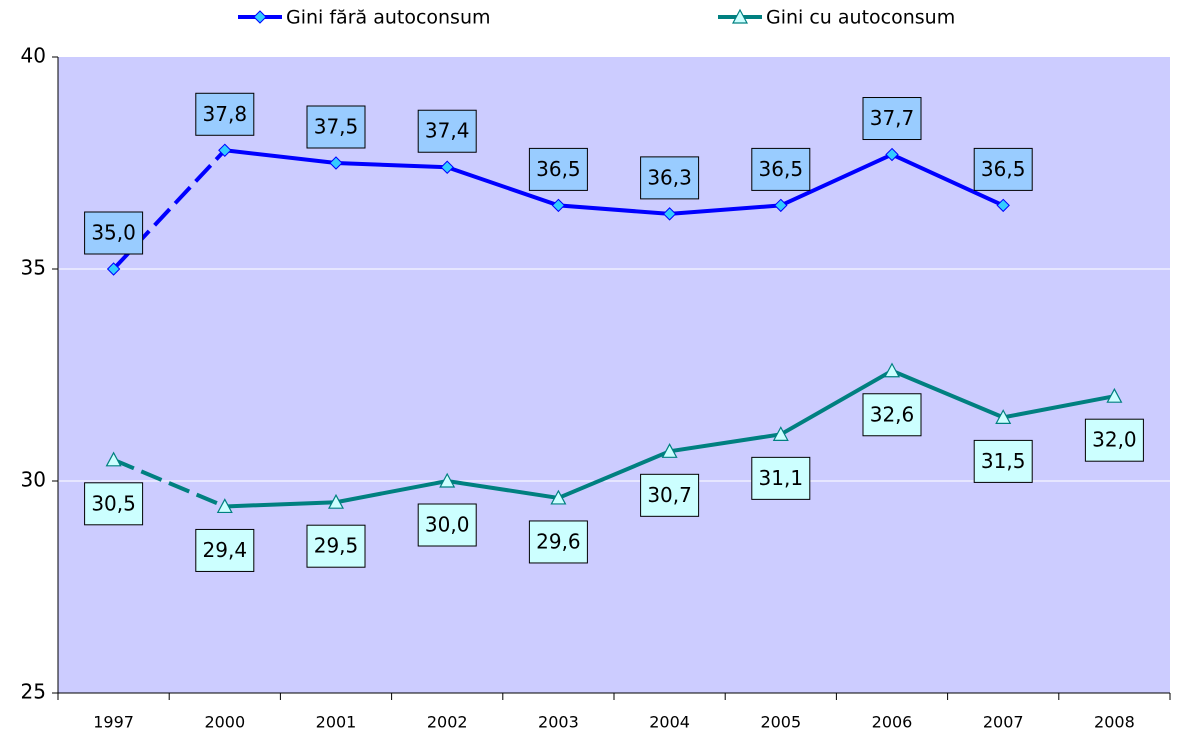 The width and height of the screenshot is (1199, 750). I want to click on data-label: 32,0, so click(1114, 440).